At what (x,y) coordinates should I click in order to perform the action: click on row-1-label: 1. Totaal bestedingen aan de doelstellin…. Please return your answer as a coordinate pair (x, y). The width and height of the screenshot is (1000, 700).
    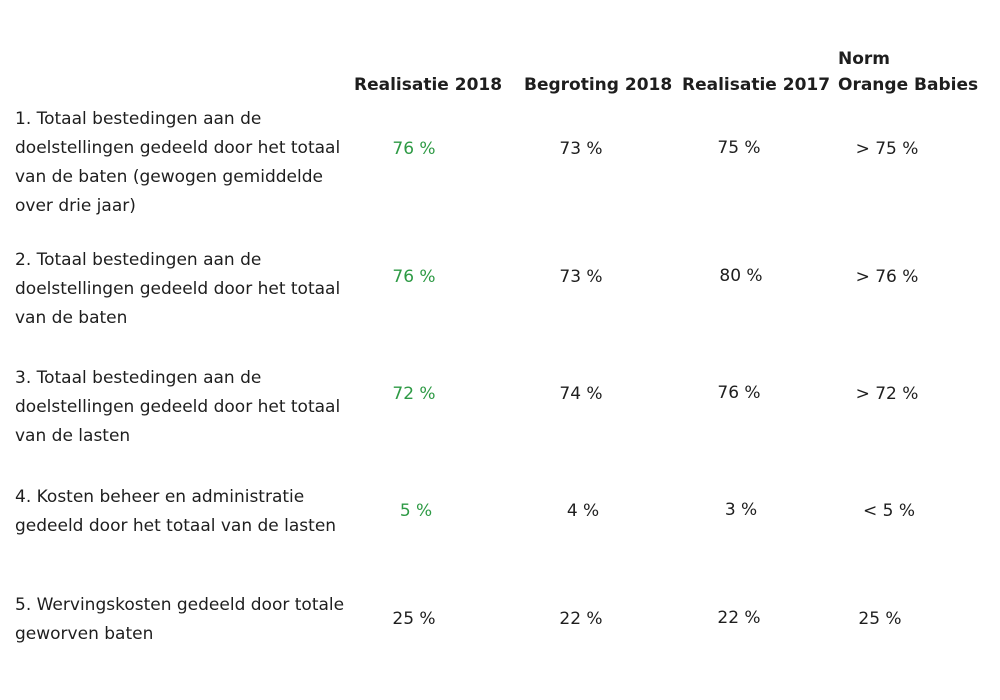
    Looking at the image, I should click on (178, 162).